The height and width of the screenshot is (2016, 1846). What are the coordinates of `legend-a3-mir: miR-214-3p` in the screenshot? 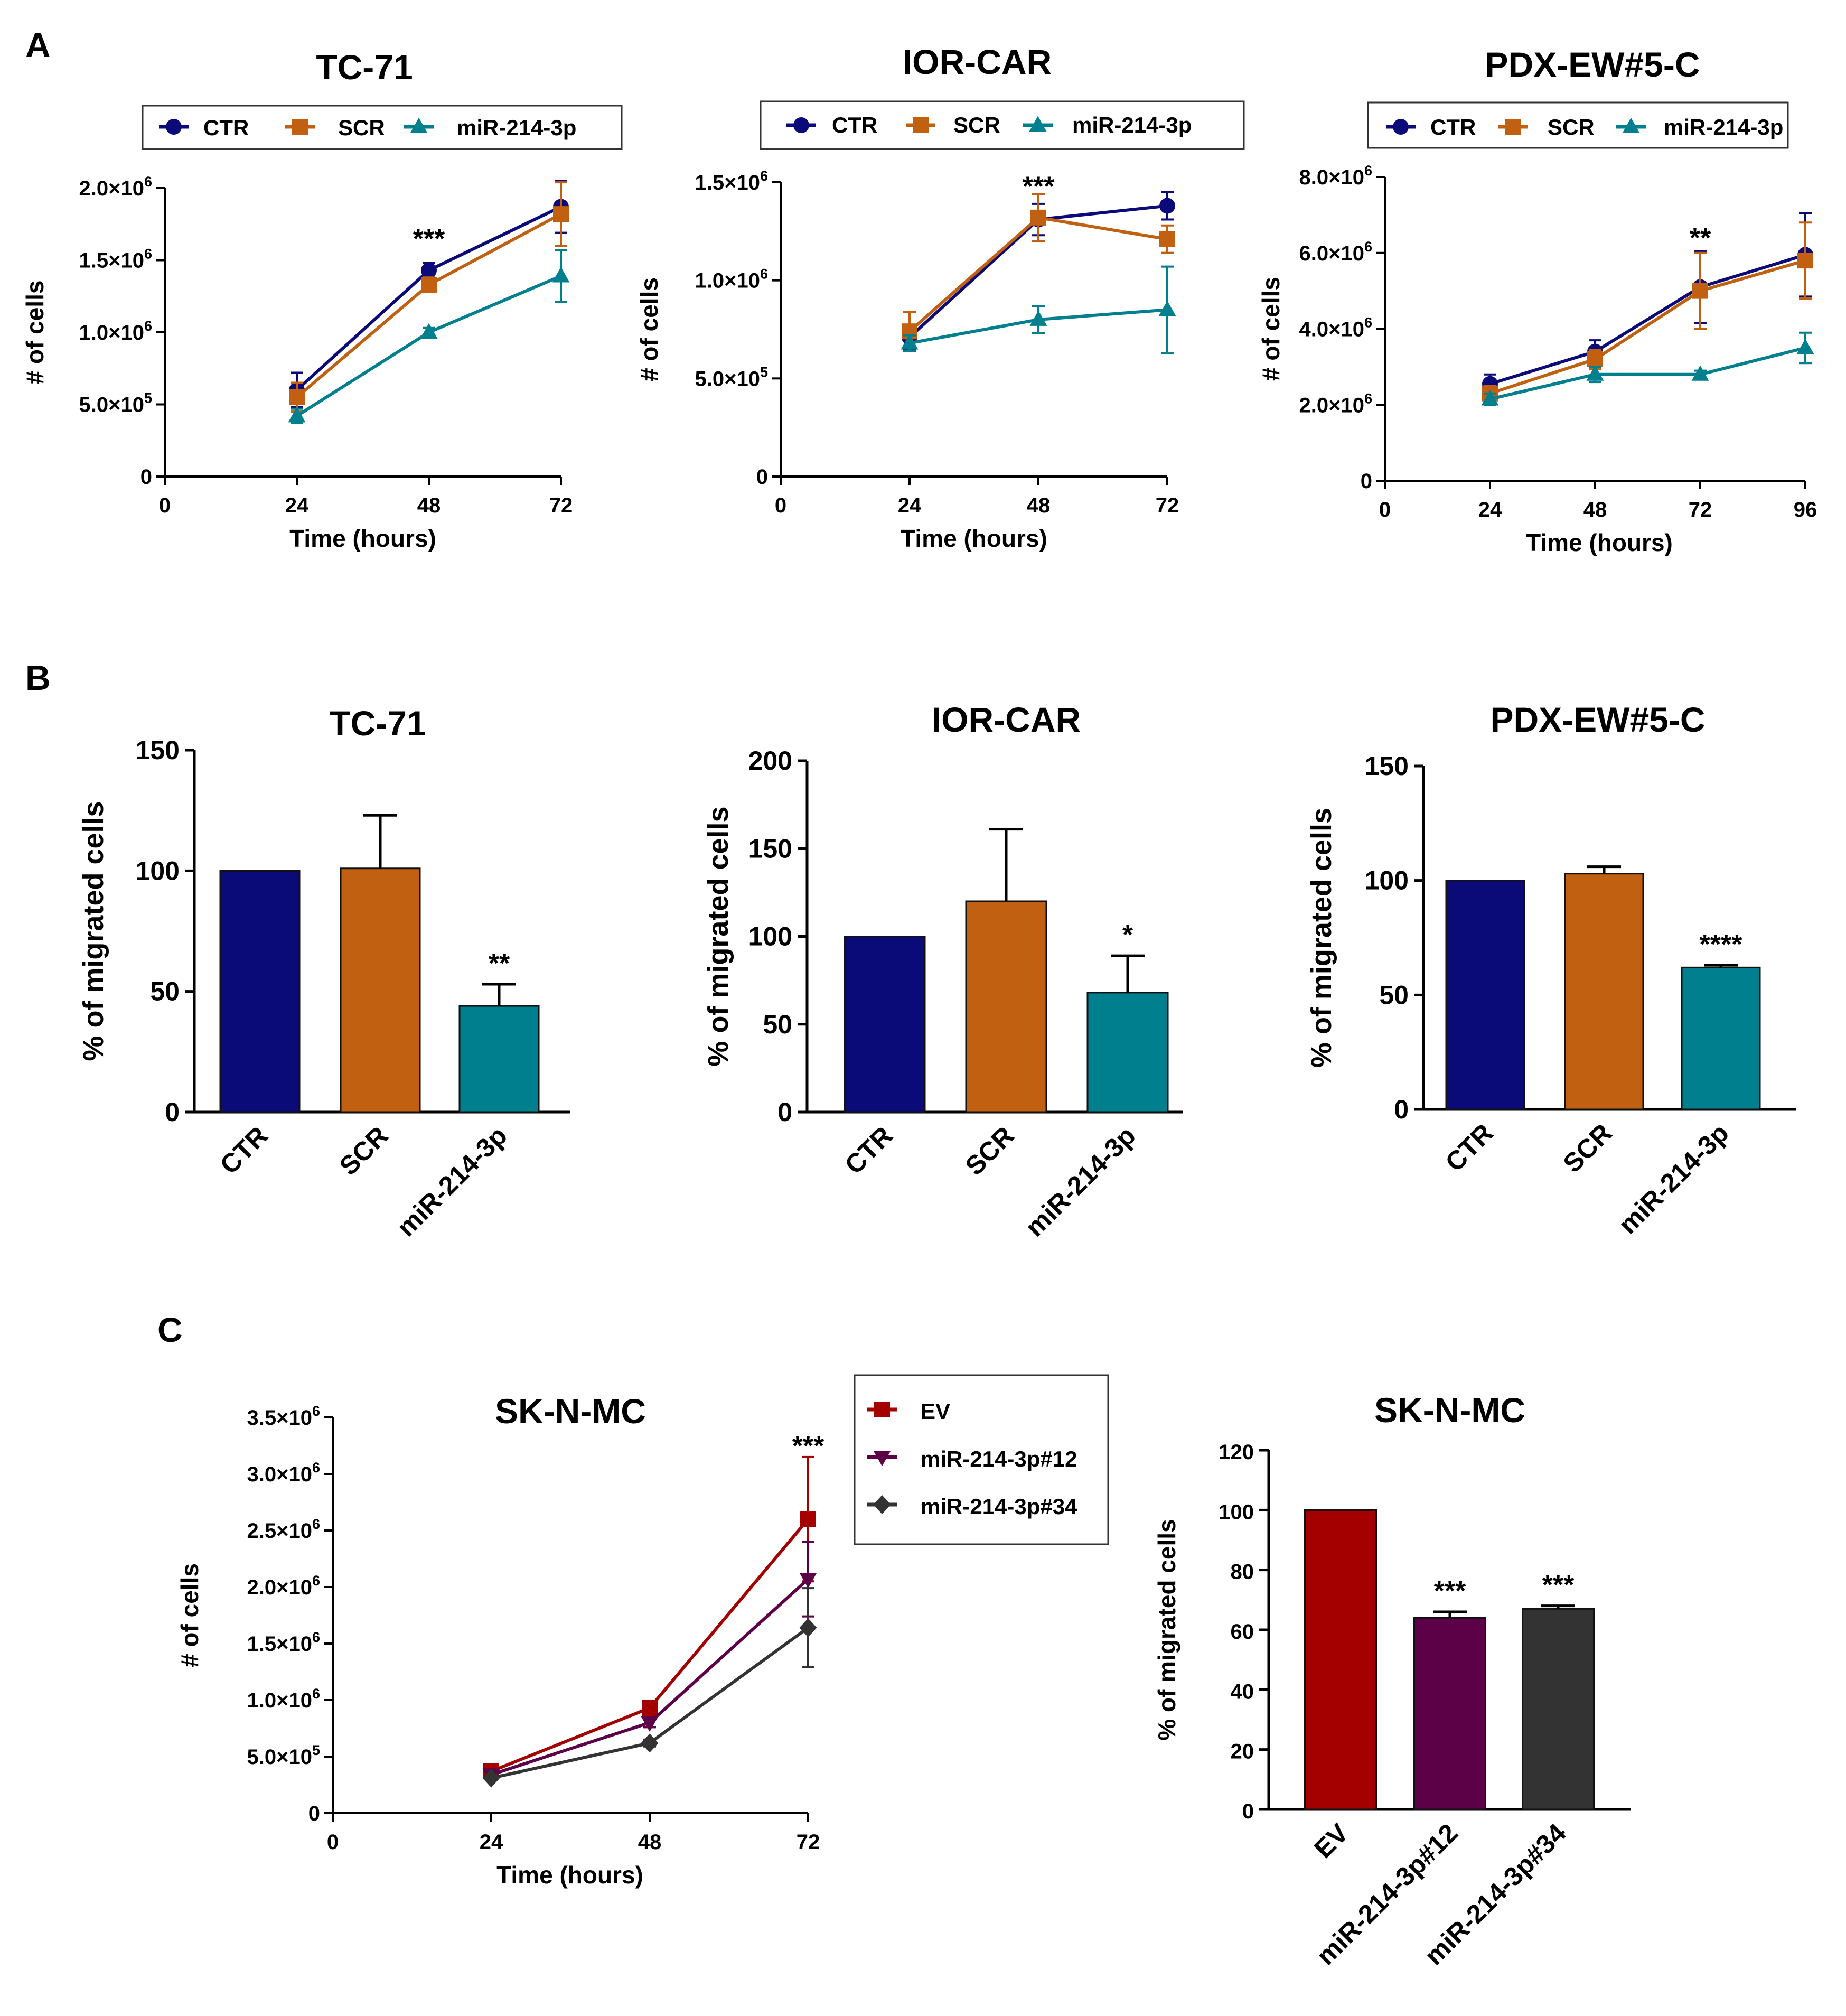 It's located at (1723, 127).